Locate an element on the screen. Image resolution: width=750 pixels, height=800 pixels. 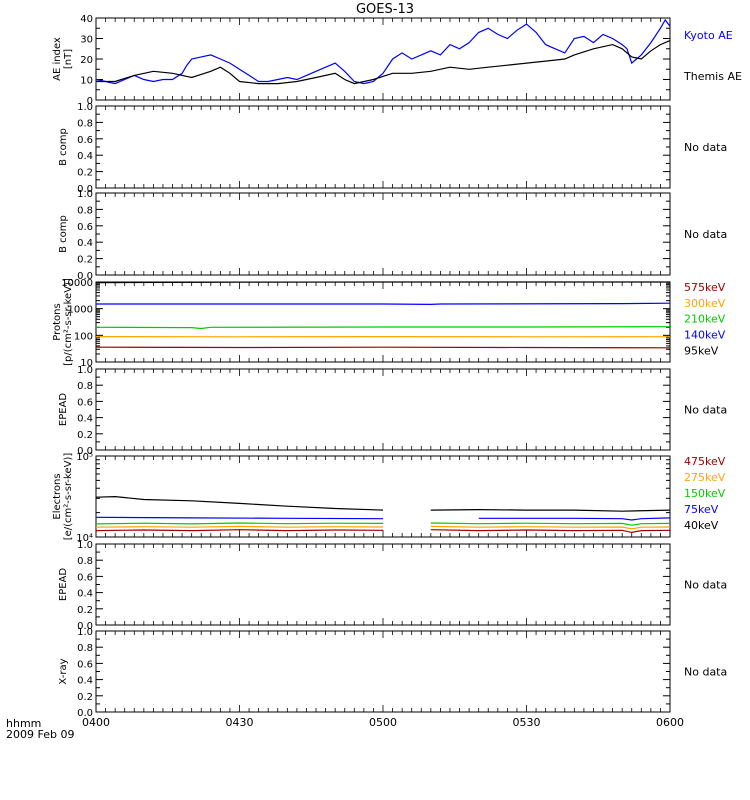
y-axis-label: [e/(cm²-s-sr-keV)] is located at coordinates (68, 497).